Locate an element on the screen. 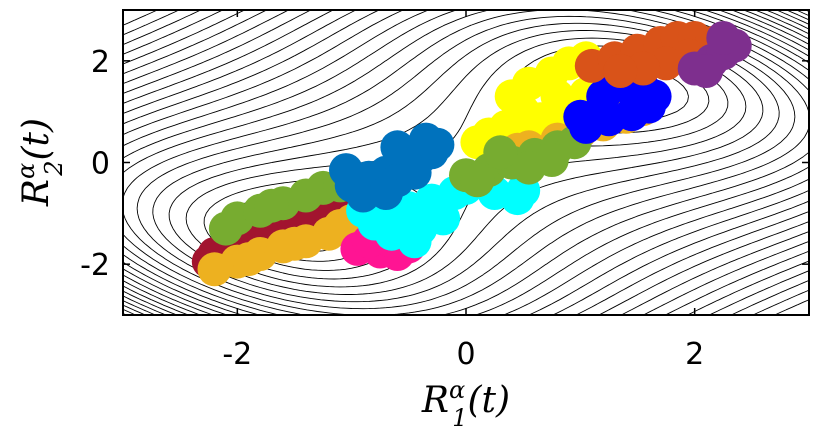 This screenshot has width=831, height=439. x-axis-label: Rα 1(t) is located at coordinates (465, 404).